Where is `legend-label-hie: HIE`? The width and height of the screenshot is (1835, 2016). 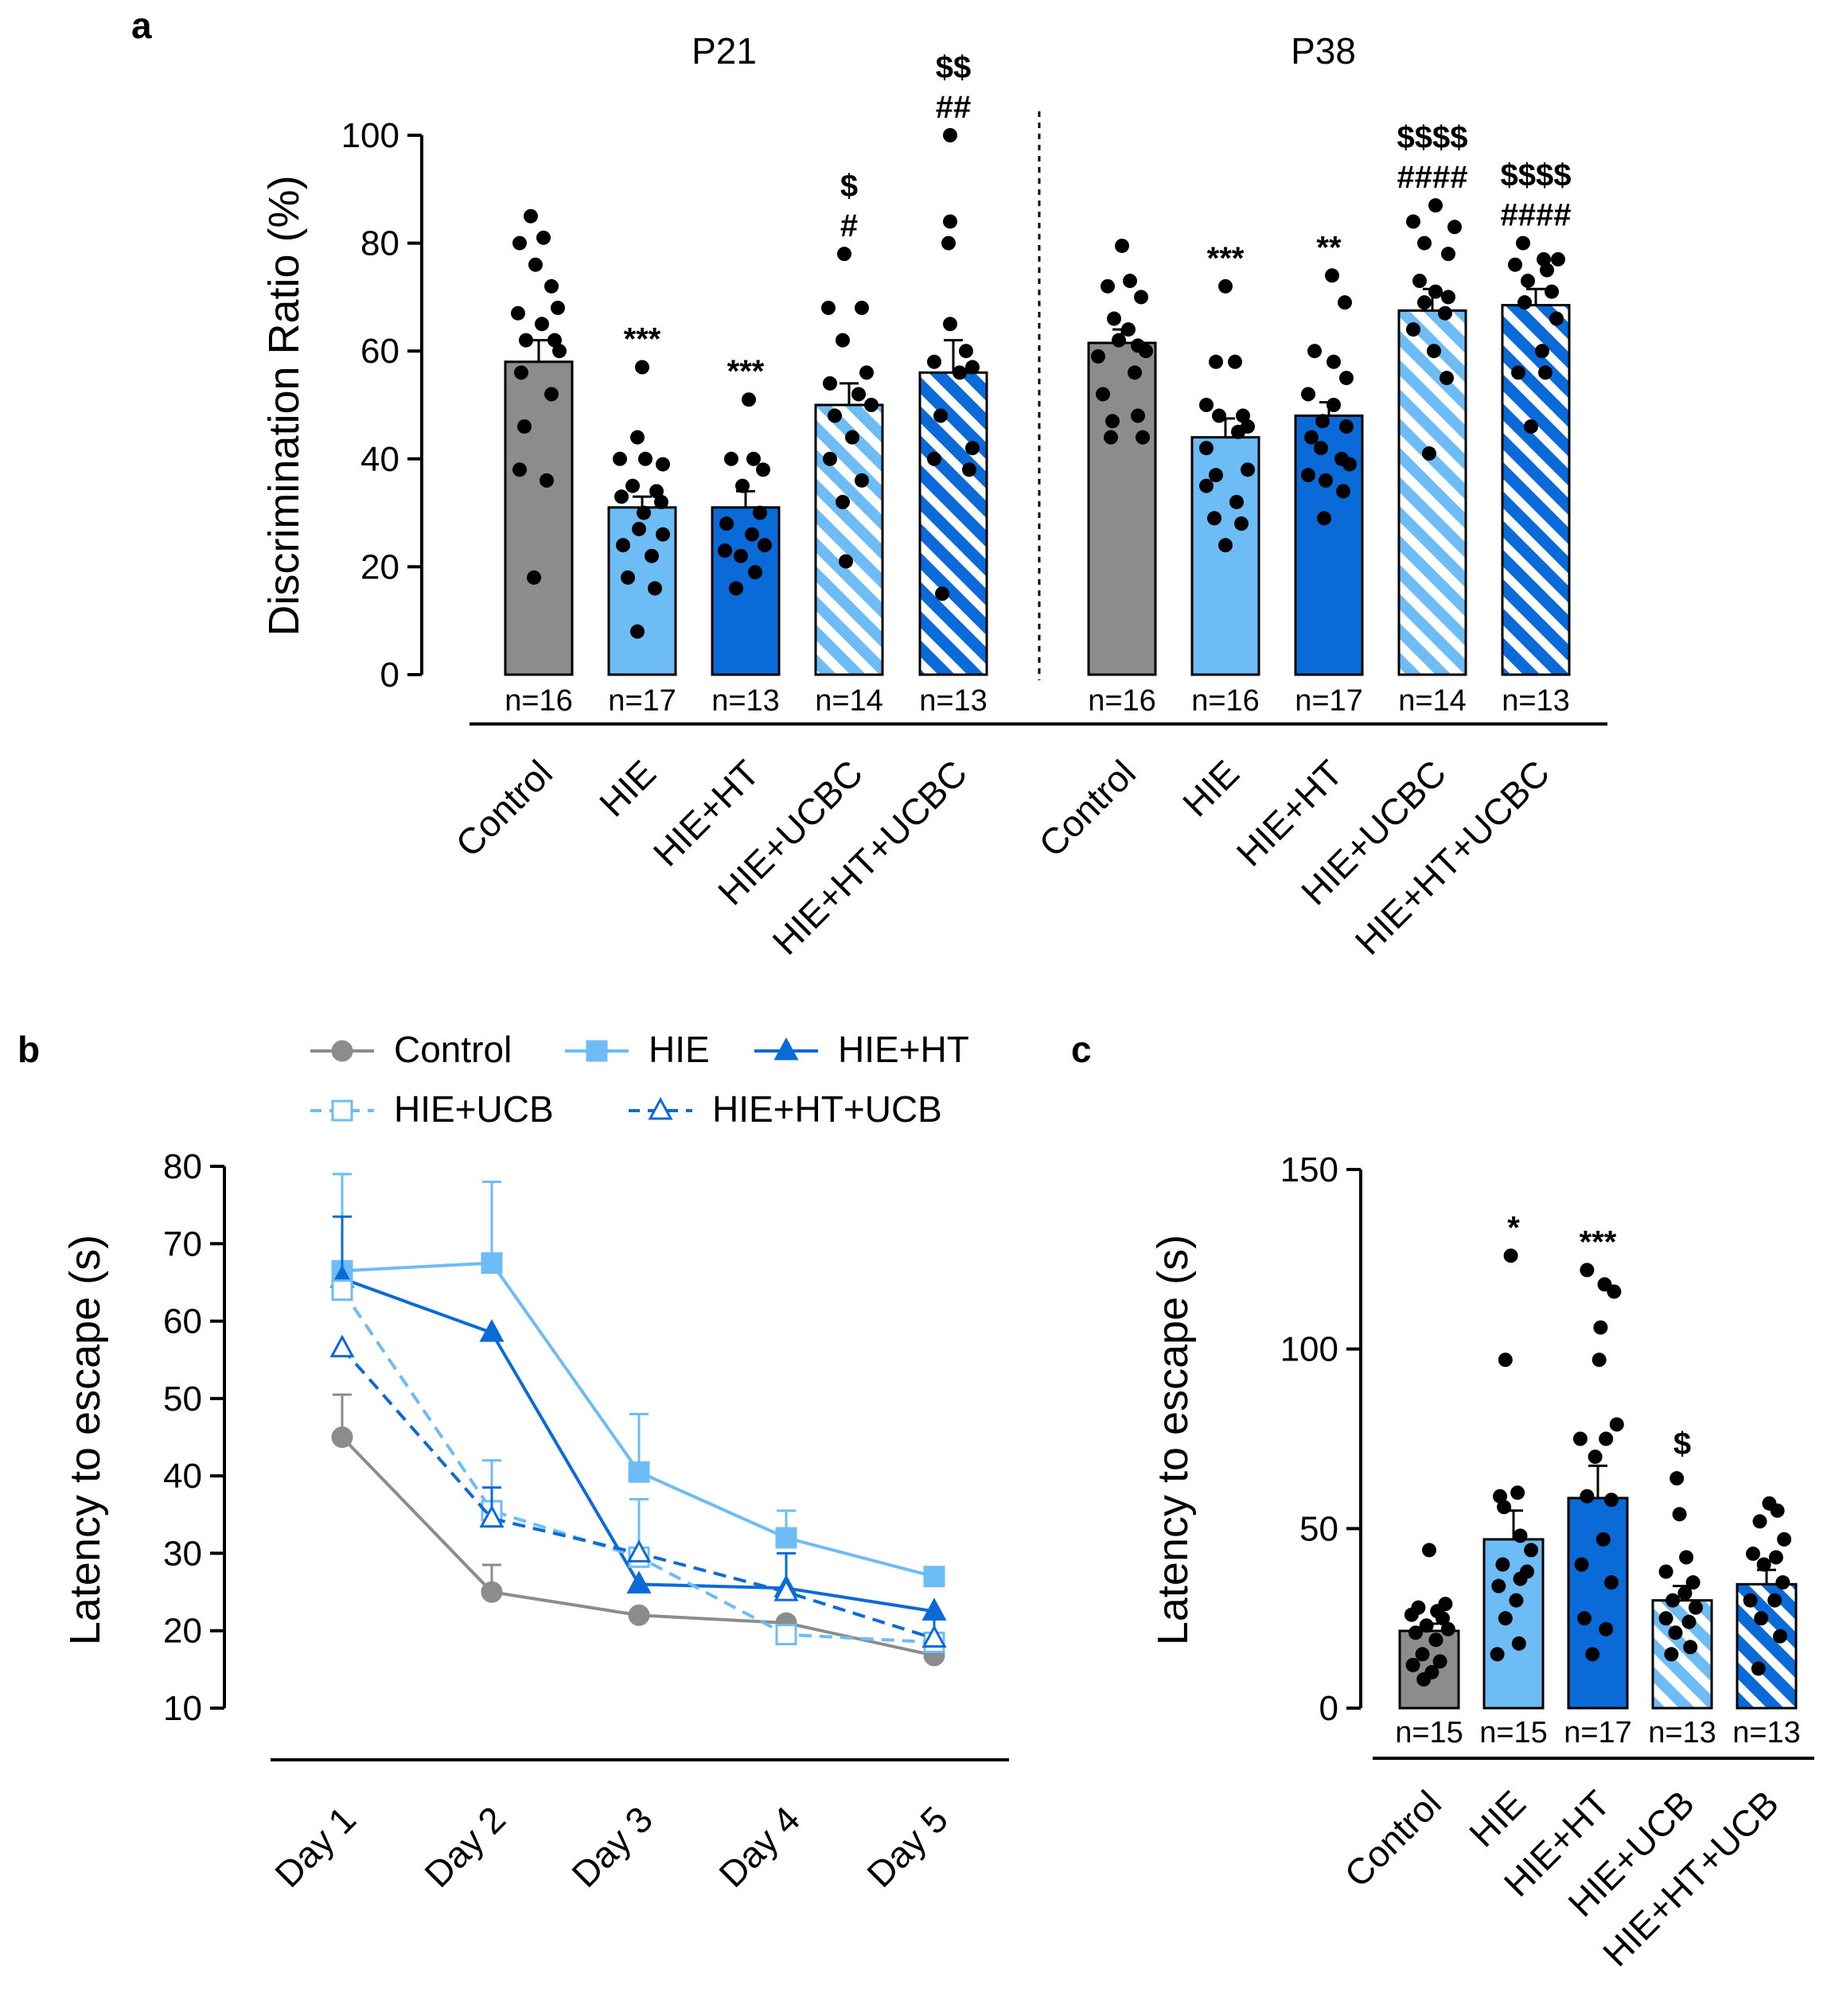
legend-label-hie: HIE is located at coordinates (679, 1049).